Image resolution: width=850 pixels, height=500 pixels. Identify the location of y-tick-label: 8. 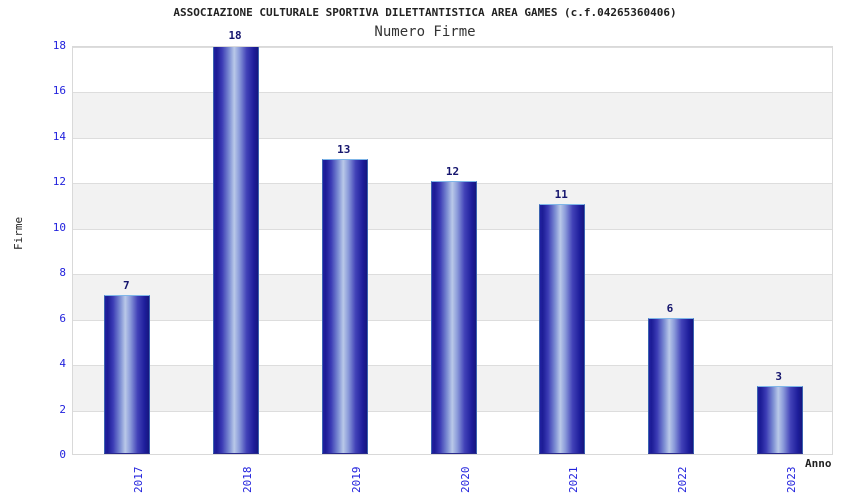
(62, 273).